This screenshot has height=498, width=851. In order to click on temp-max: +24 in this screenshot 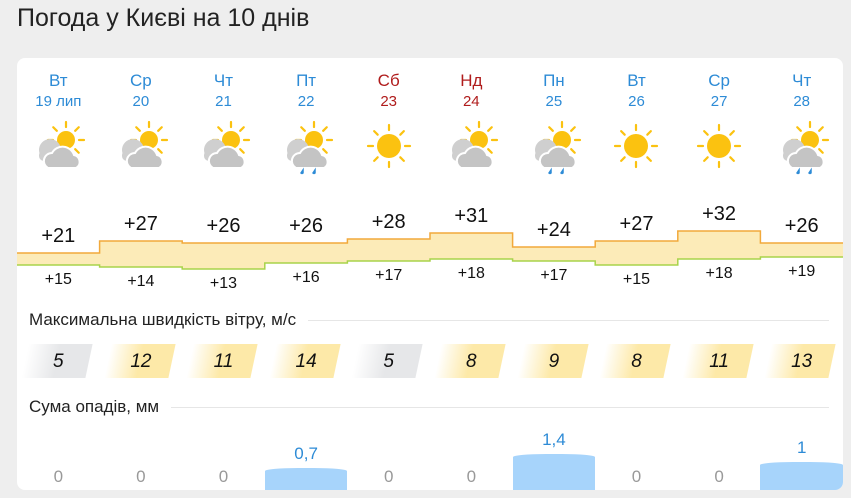, I will do `click(553, 230)`.